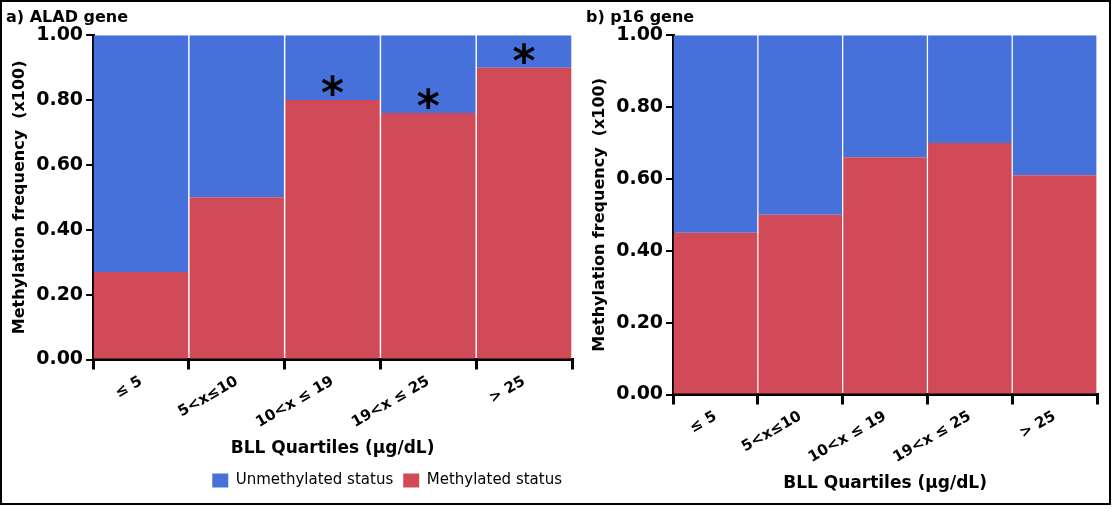  Describe the element at coordinates (640, 16) in the screenshot. I see `chart-title: b) p16 gene` at that location.